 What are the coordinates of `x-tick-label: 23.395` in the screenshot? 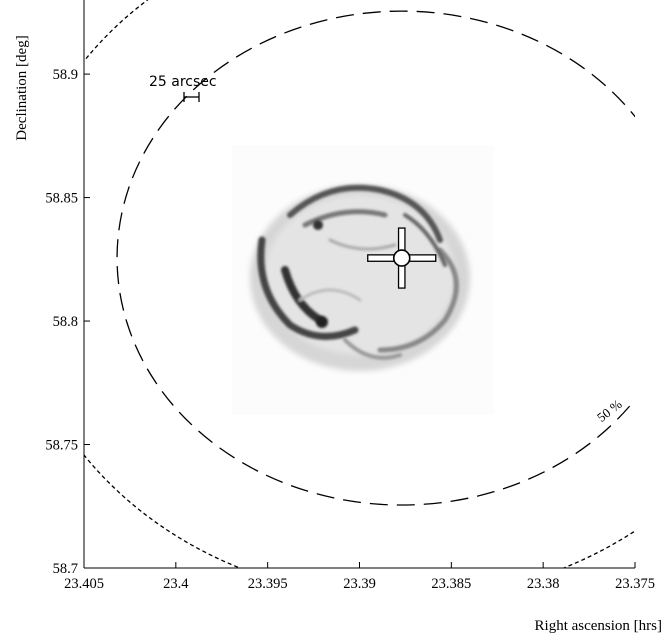 It's located at (268, 584).